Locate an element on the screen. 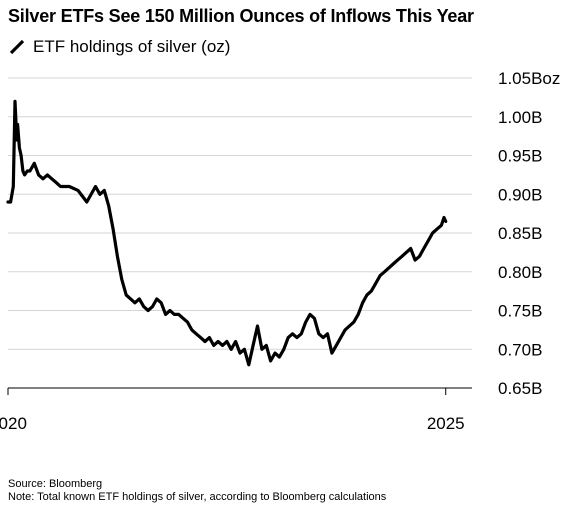 The width and height of the screenshot is (572, 510). y-tick-label: 0.85B is located at coordinates (520, 233).